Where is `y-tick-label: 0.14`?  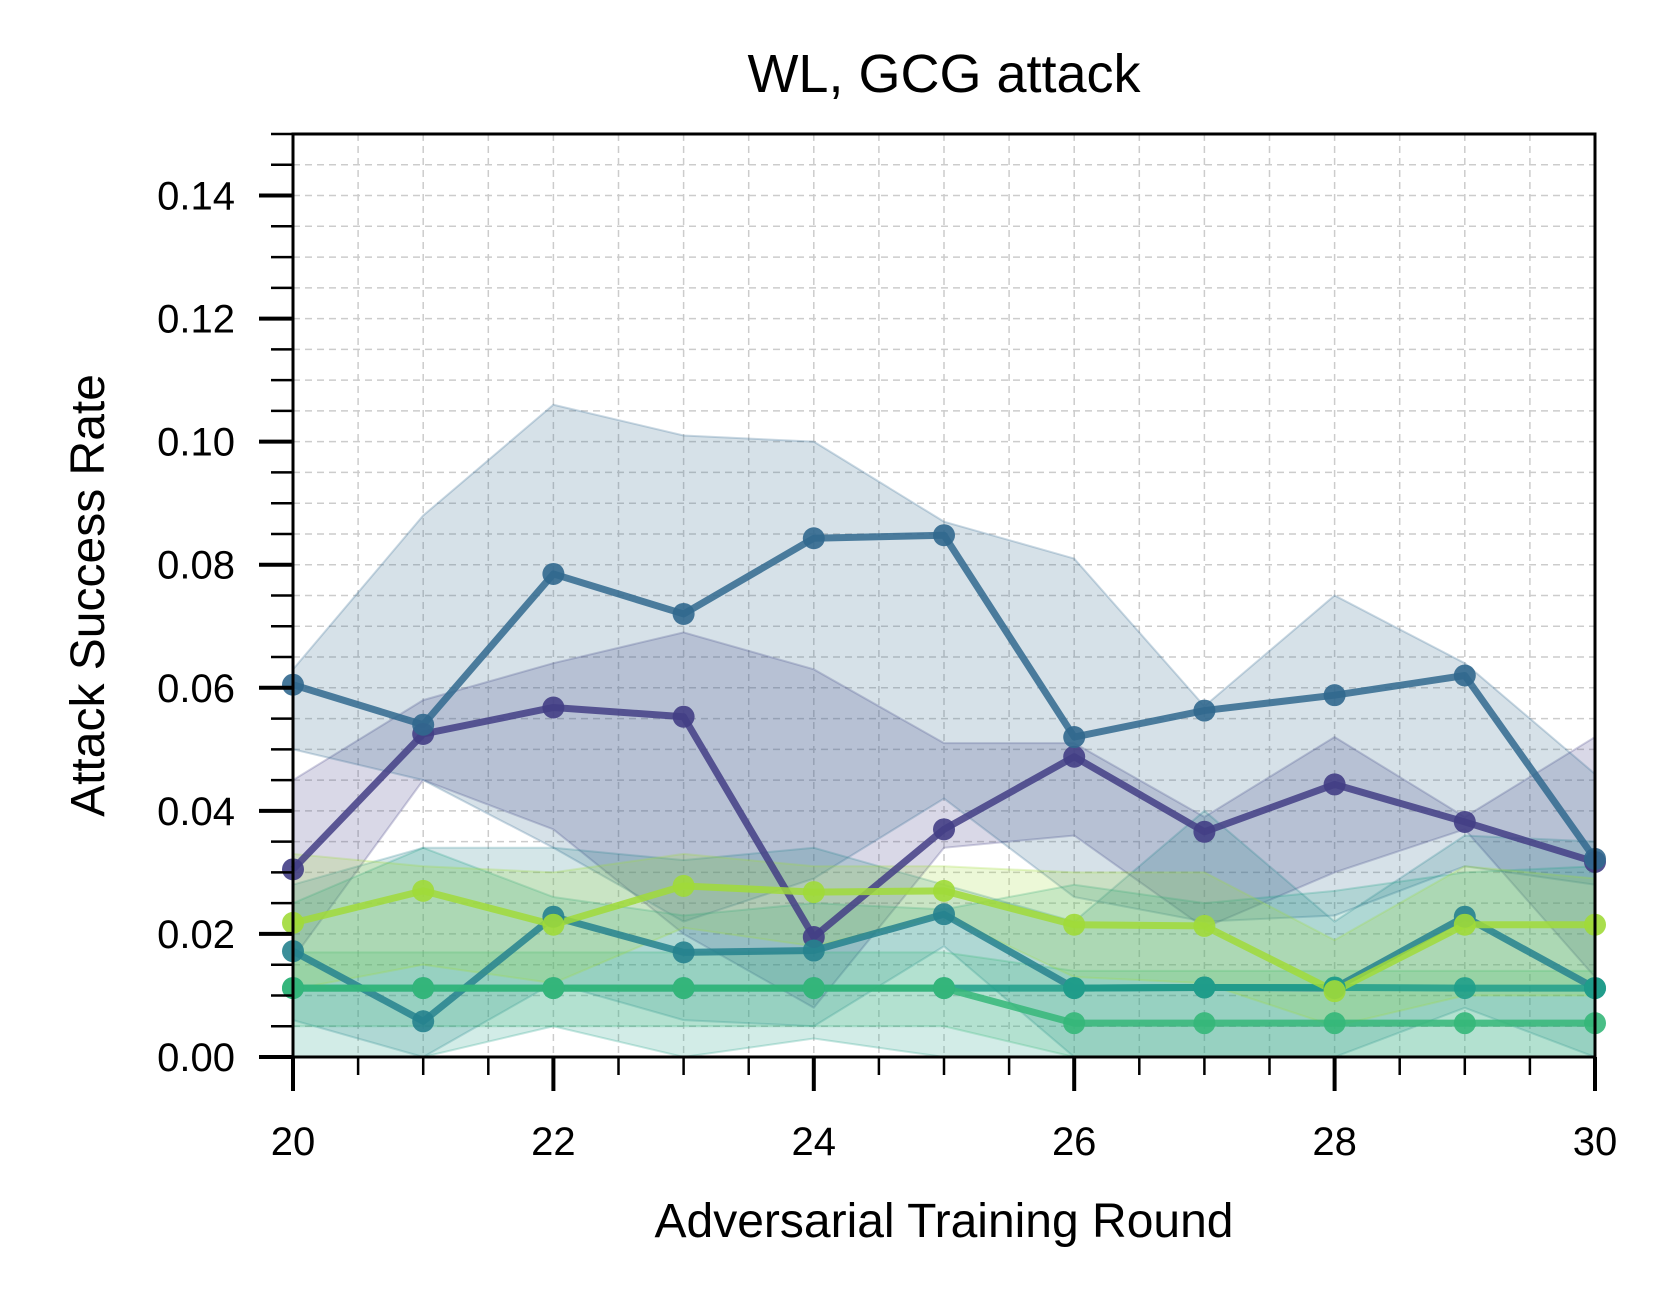
y-tick-label: 0.14 is located at coordinates (196, 197).